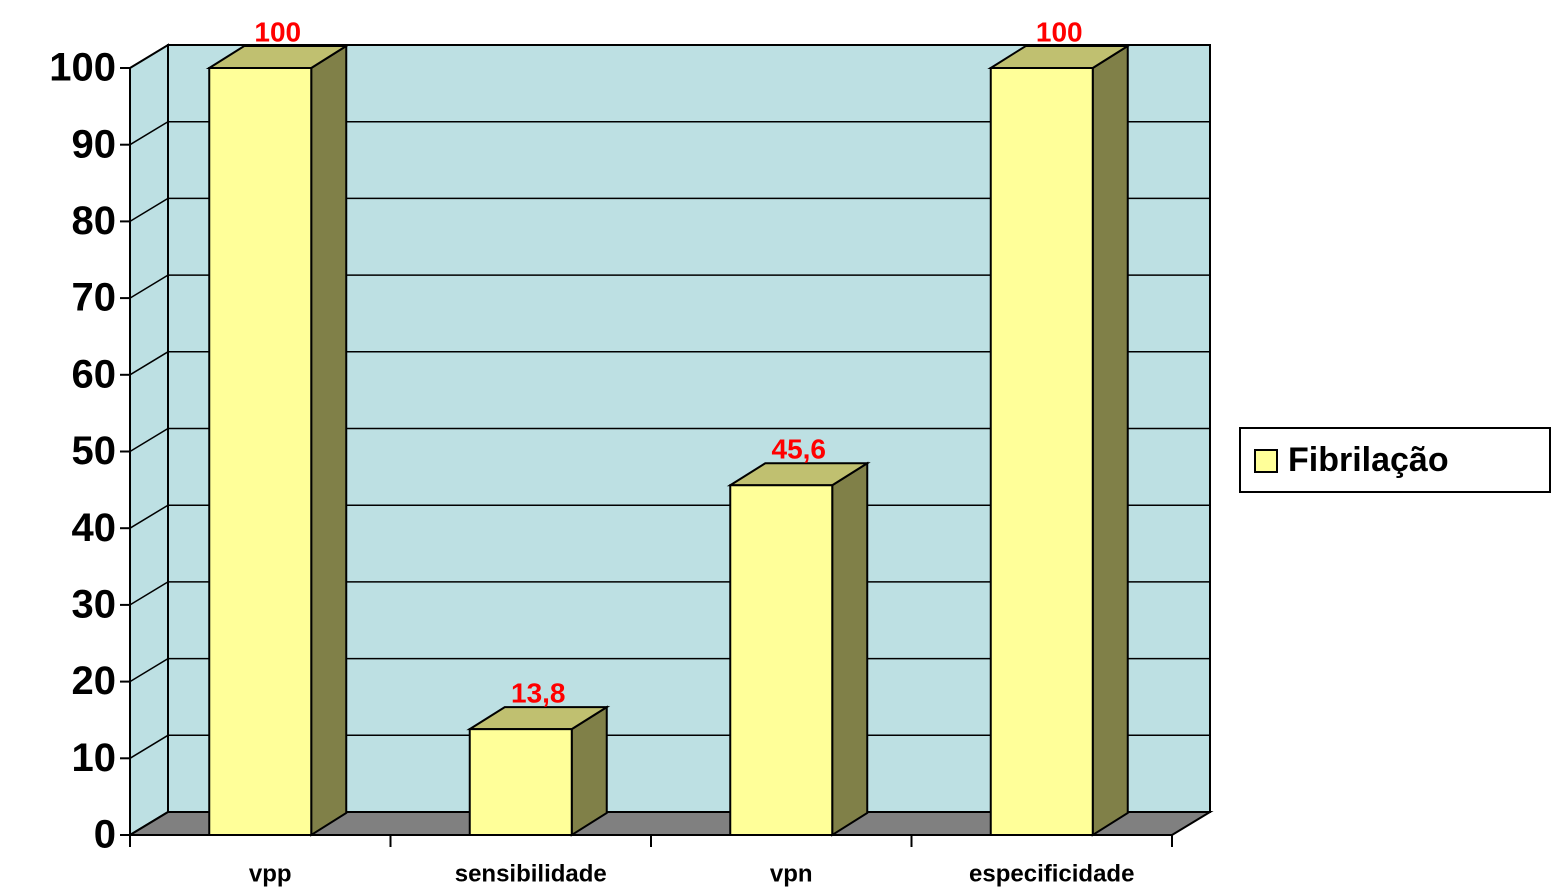 The height and width of the screenshot is (895, 1551). What do you see at coordinates (94, 221) in the screenshot?
I see `y-tick-label: 80` at bounding box center [94, 221].